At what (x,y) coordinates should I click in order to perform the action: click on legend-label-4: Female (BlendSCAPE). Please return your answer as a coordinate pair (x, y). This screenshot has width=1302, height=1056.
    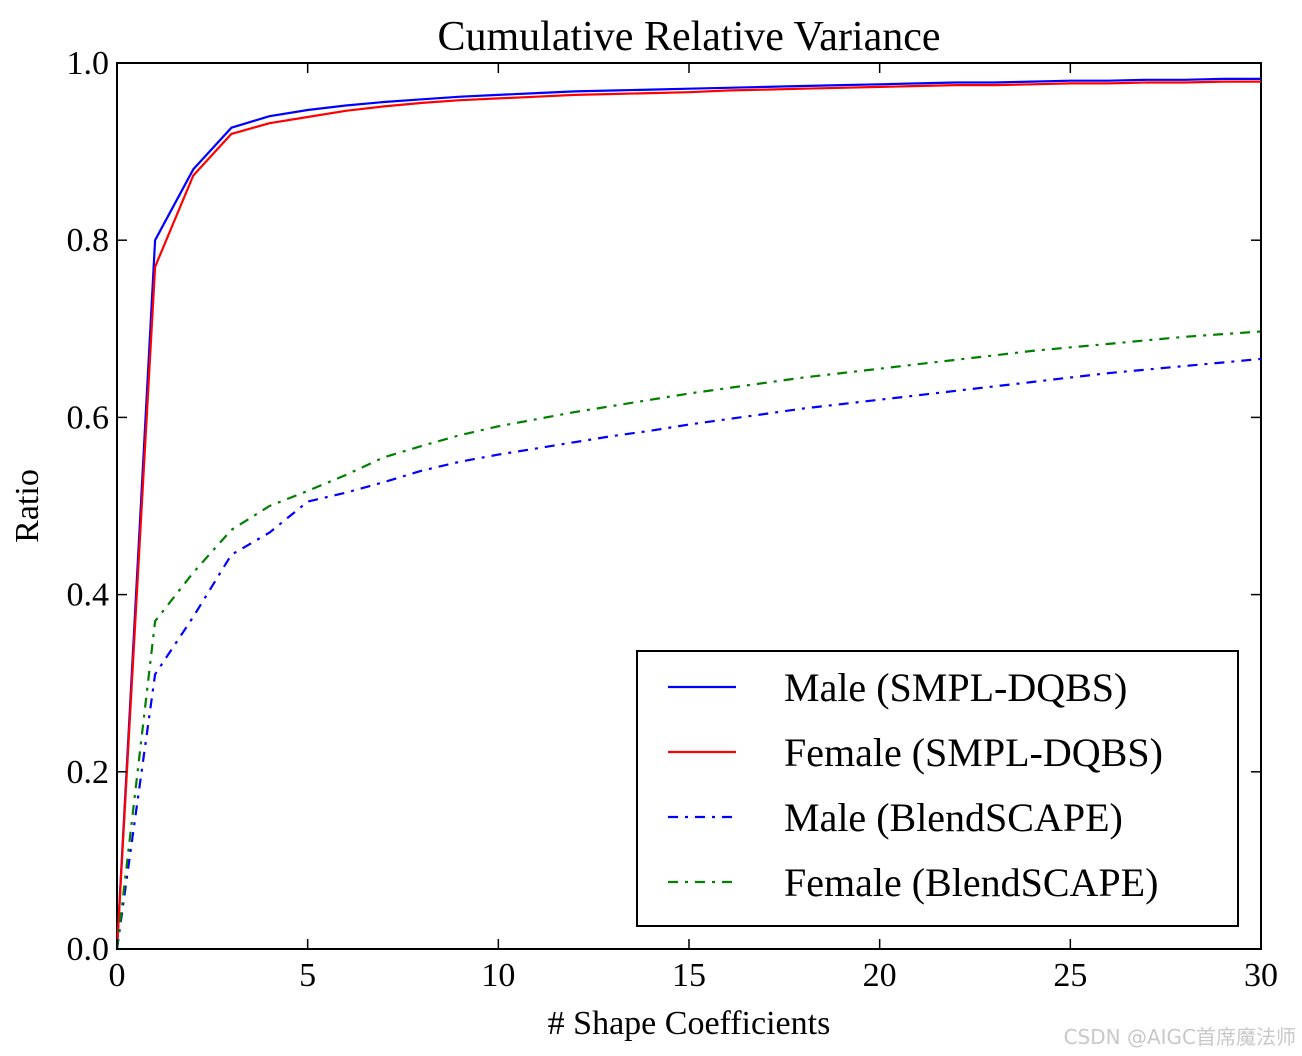
    Looking at the image, I should click on (971, 882).